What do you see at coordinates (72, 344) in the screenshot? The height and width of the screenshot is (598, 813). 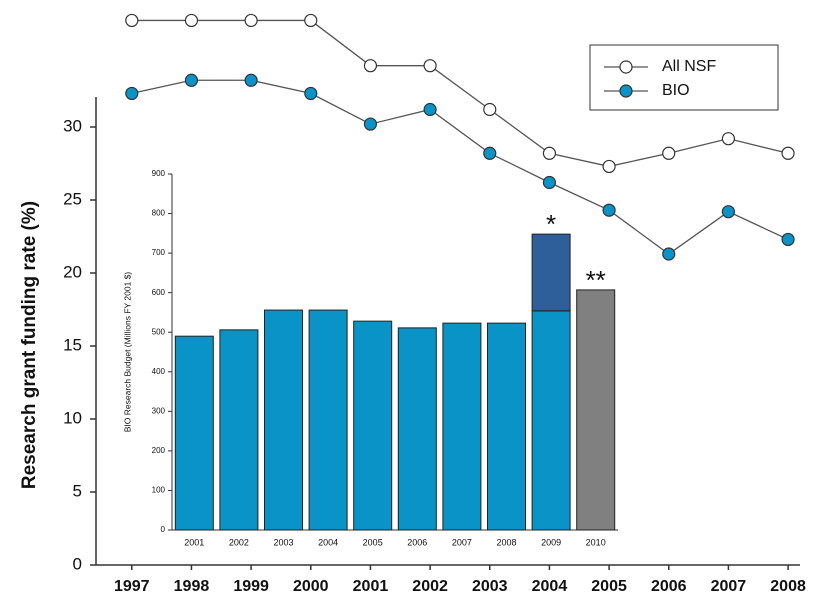 I see `y-tick-label: 15` at bounding box center [72, 344].